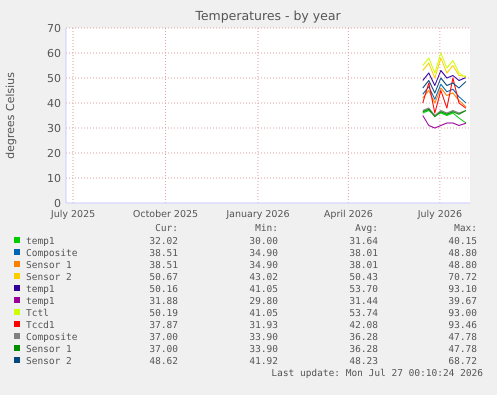 The height and width of the screenshot is (395, 497). I want to click on legend-label: Tccd1, so click(40, 325).